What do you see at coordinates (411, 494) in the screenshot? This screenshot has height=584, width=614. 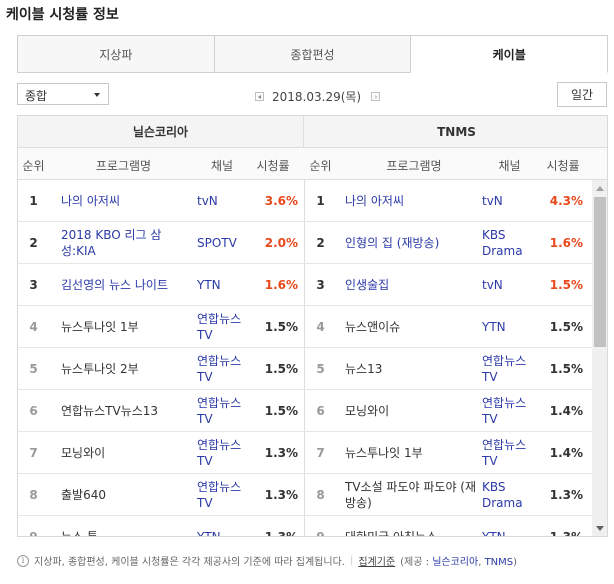 I see `program-link: TV소설 파도야 파도야 (재방송)` at bounding box center [411, 494].